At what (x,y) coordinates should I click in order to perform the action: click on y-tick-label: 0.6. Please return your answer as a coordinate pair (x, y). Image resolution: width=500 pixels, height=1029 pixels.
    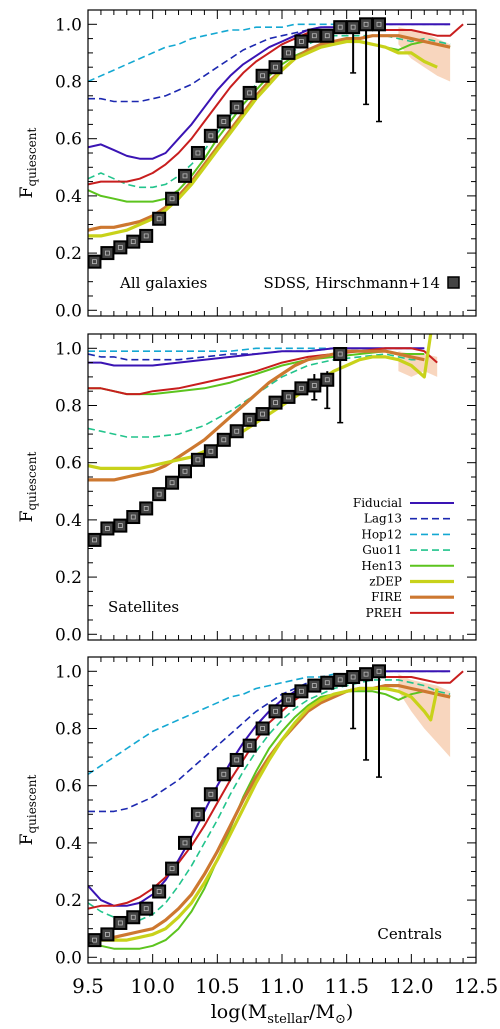
    Looking at the image, I should click on (68, 140).